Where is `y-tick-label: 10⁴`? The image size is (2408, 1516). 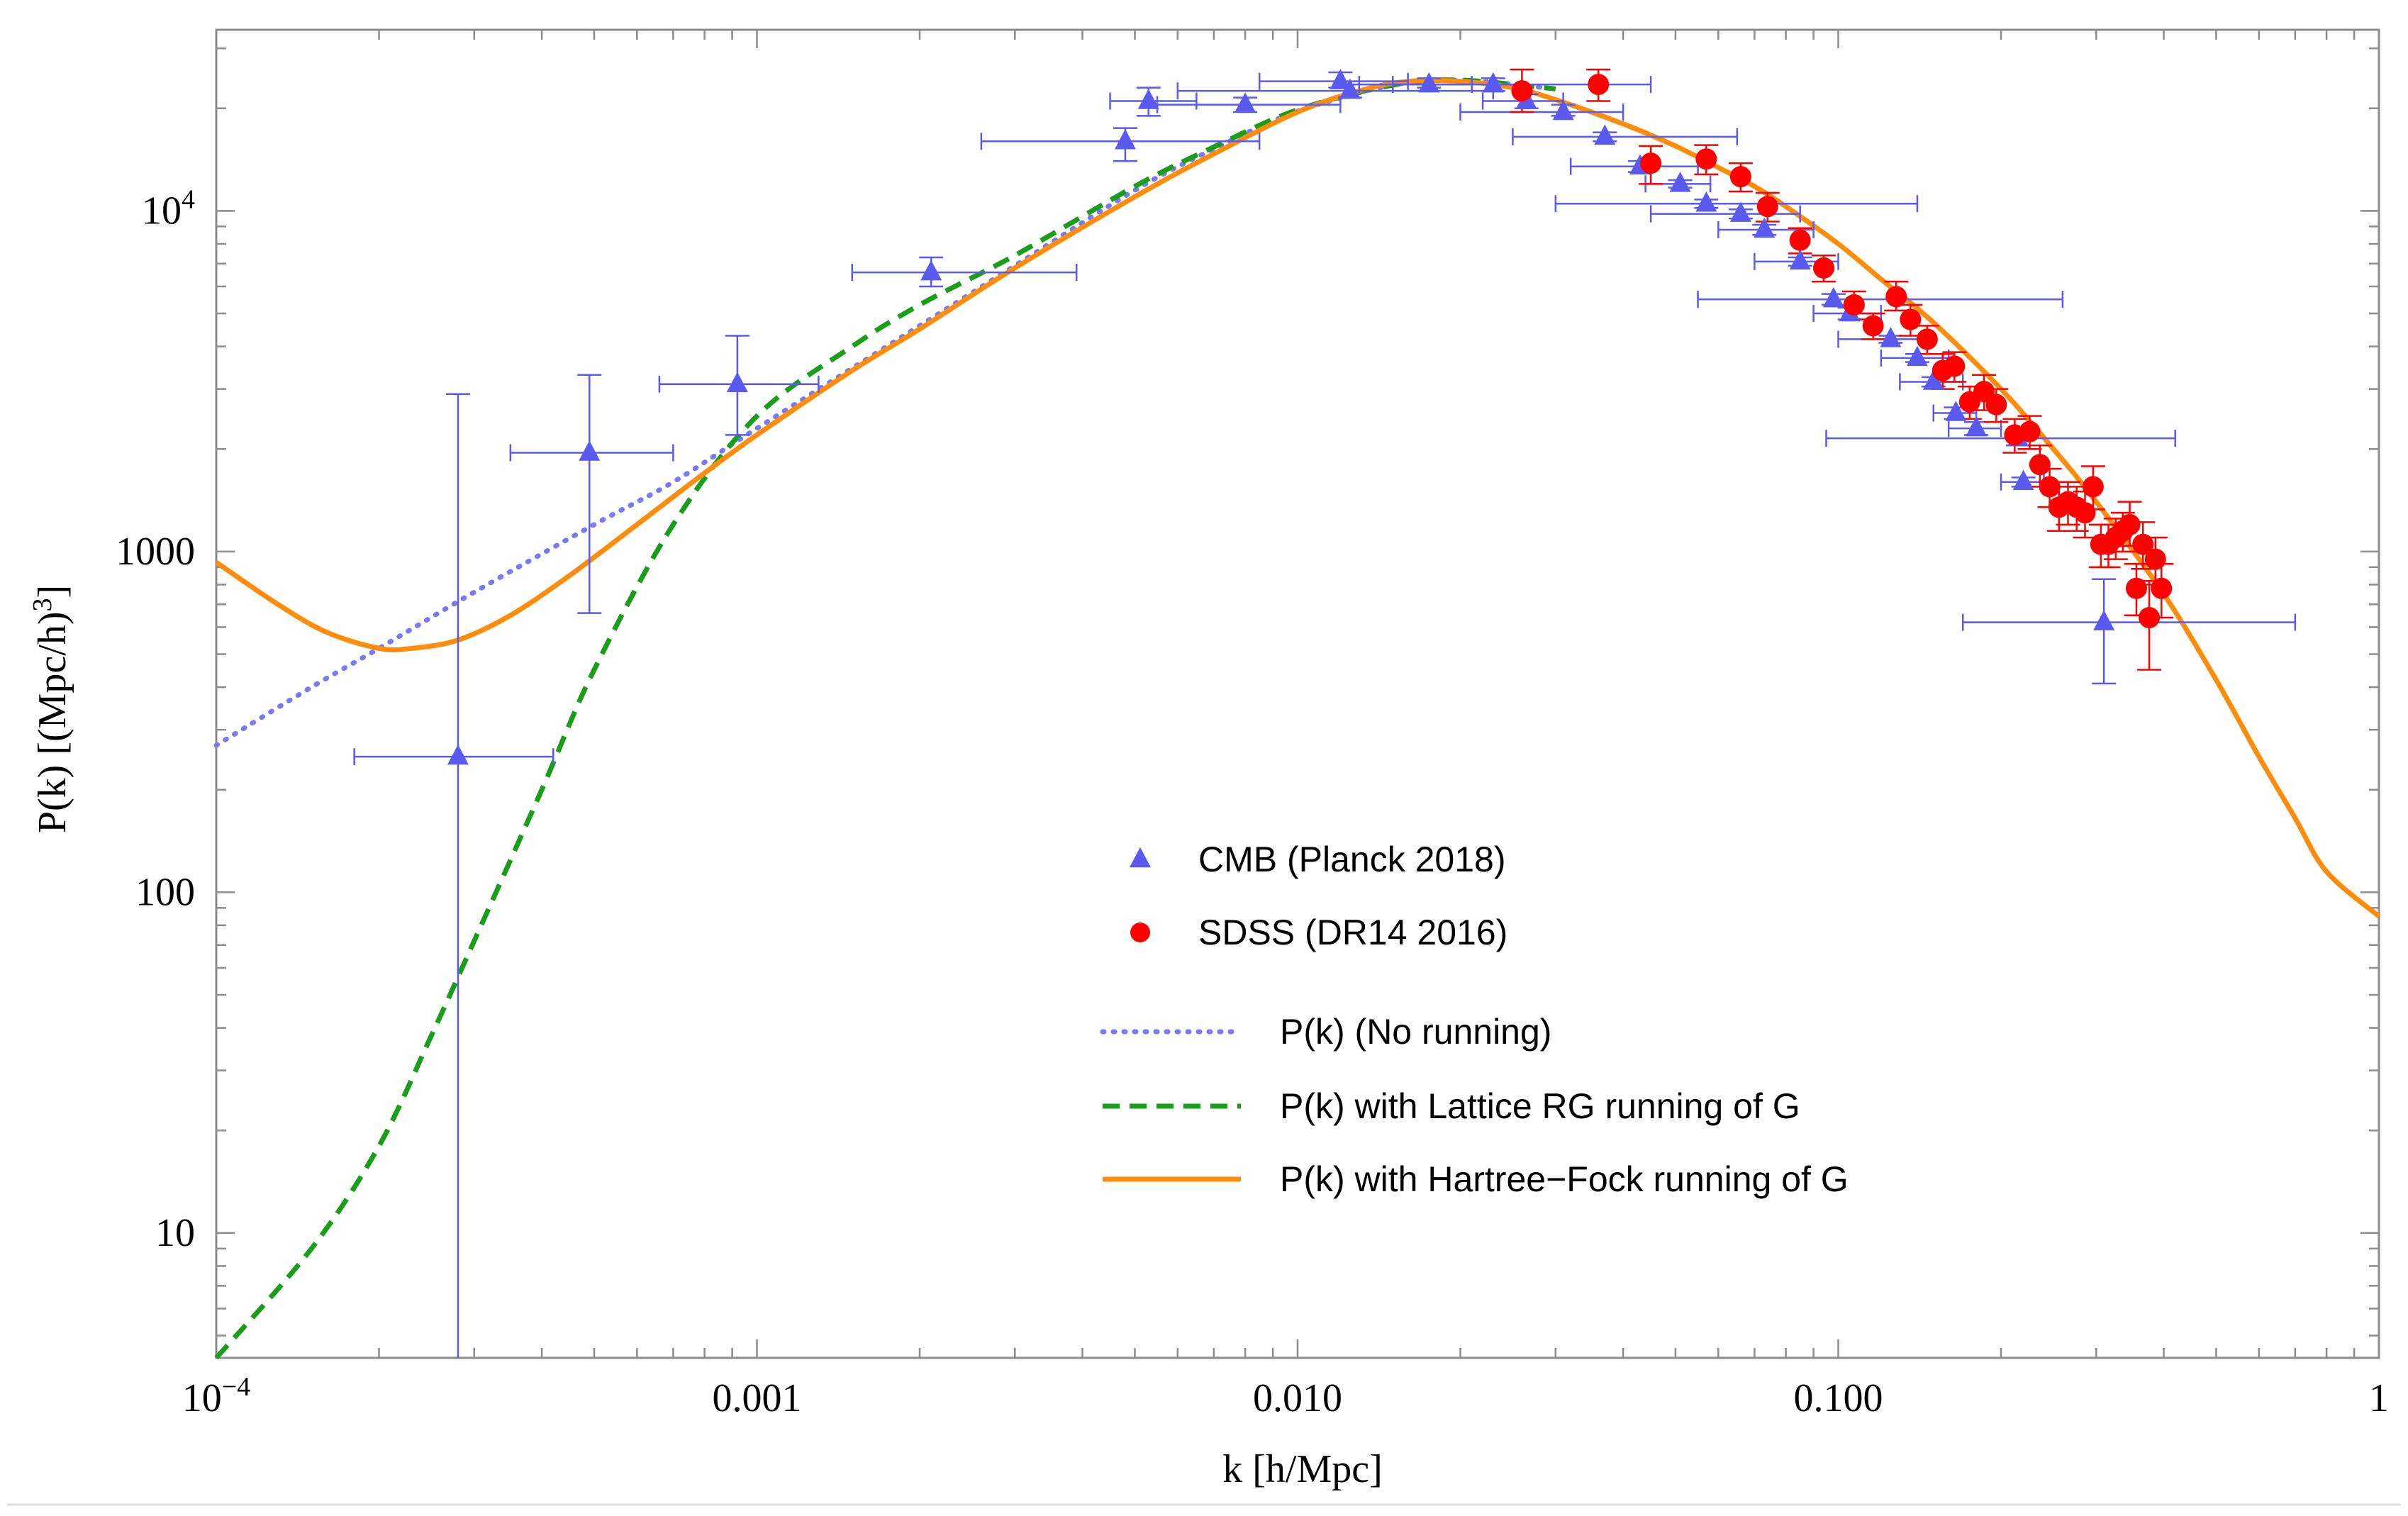
y-tick-label: 10⁴ is located at coordinates (168, 209).